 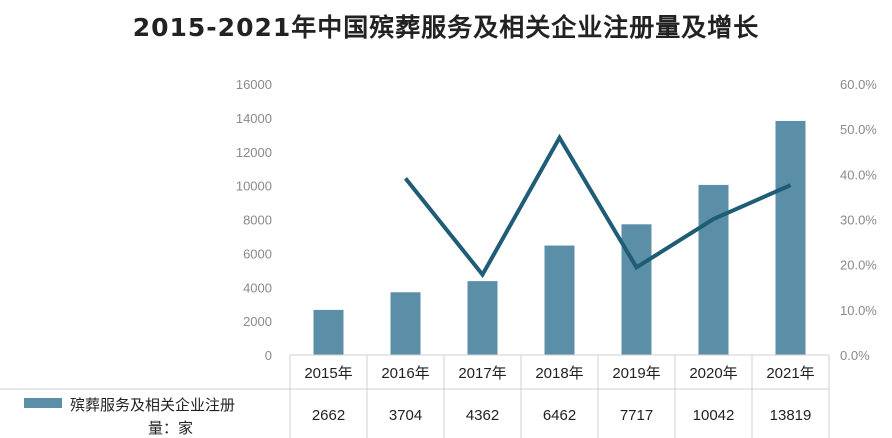 What do you see at coordinates (790, 373) in the screenshot?
I see `category-label: 2021年` at bounding box center [790, 373].